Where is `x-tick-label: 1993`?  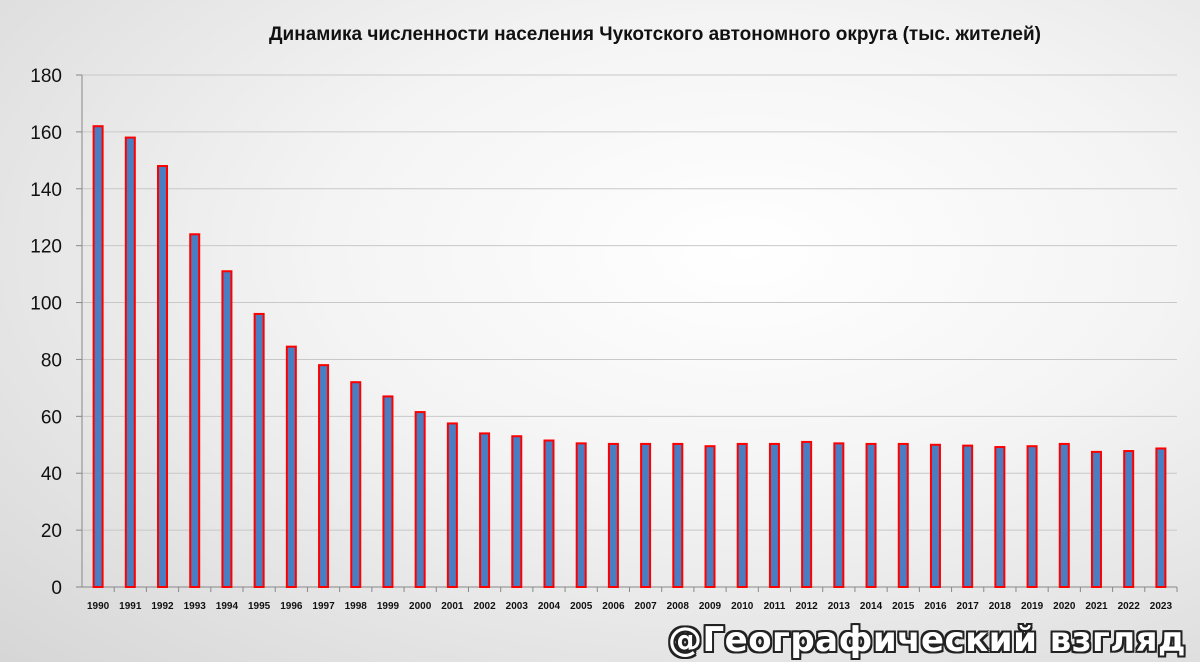 x-tick-label: 1993 is located at coordinates (195, 606).